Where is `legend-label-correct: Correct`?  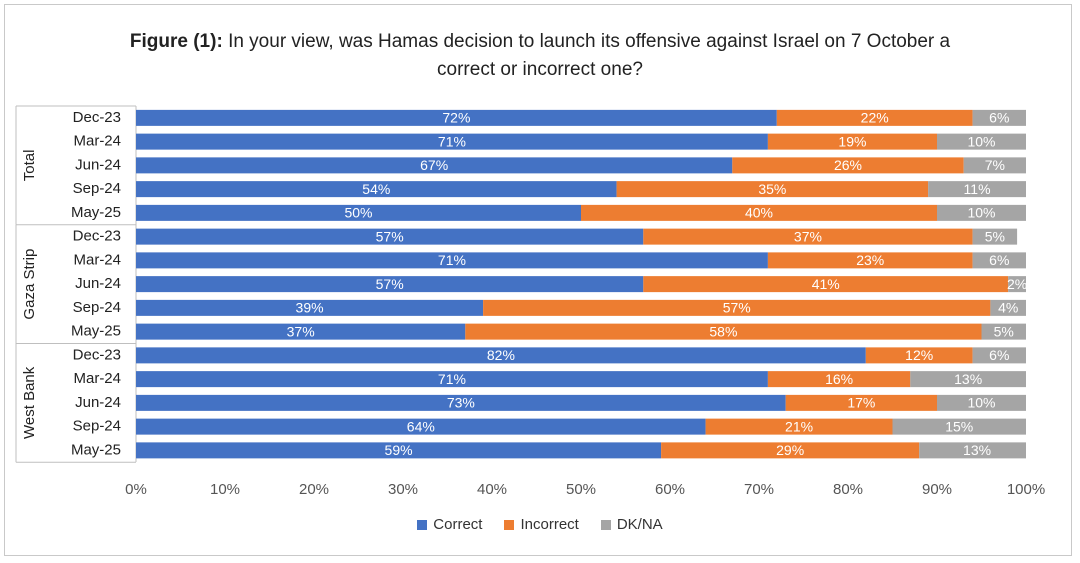
legend-label-correct: Correct is located at coordinates (458, 524).